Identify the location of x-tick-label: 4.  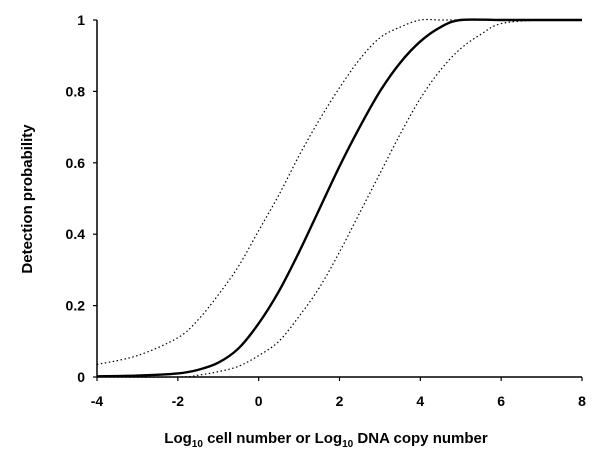
(420, 401).